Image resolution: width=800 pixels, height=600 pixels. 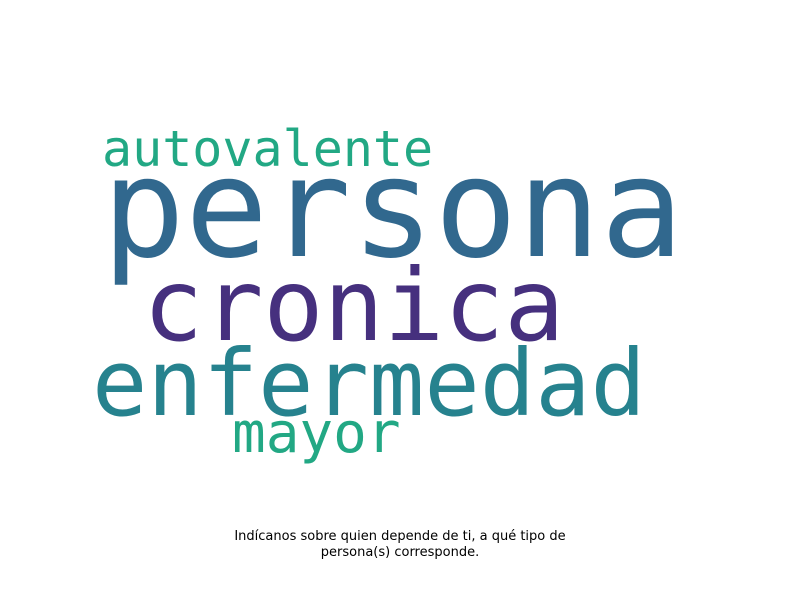 I want to click on word-autovalente: autovalente, so click(x=268, y=149).